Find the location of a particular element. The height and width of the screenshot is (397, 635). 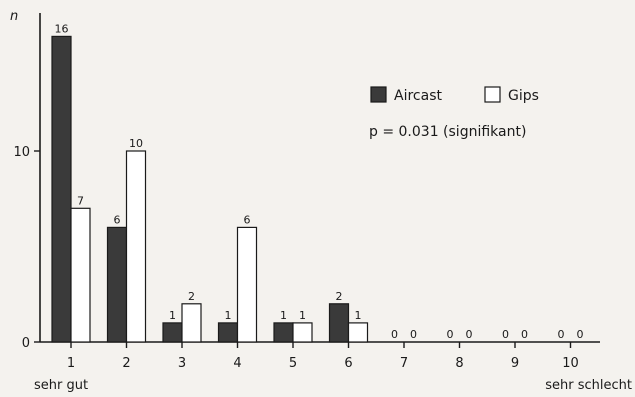

y-axis-label: n is located at coordinates (14, 16).